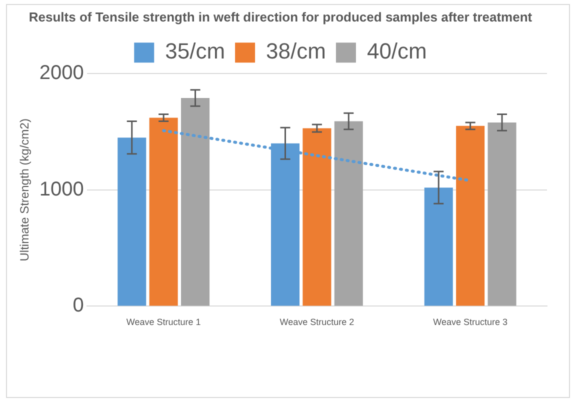  I want to click on legend-label: 38/cm, so click(296, 51).